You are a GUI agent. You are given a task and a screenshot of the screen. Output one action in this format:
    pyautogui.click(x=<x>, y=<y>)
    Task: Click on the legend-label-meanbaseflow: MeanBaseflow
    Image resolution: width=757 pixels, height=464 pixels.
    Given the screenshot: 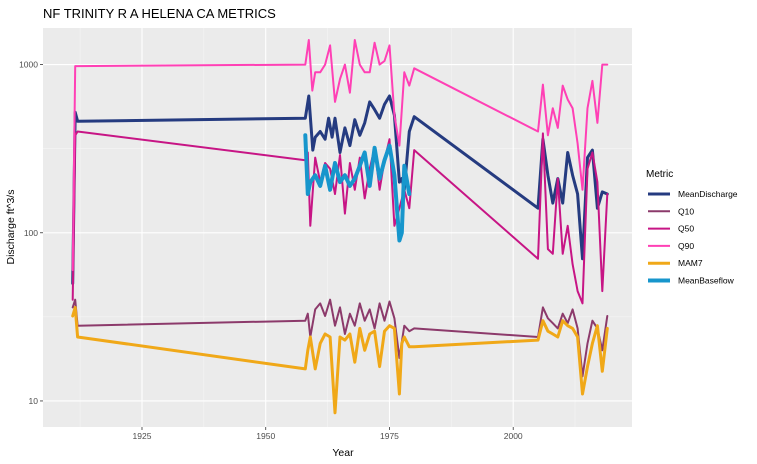 What is the action you would take?
    pyautogui.click(x=706, y=281)
    